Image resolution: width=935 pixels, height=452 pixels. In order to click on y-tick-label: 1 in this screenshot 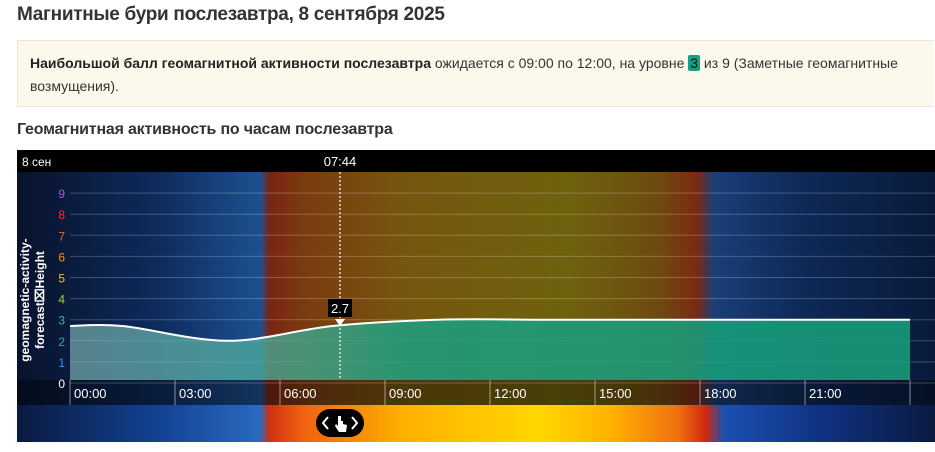, I will do `click(61, 363)`.